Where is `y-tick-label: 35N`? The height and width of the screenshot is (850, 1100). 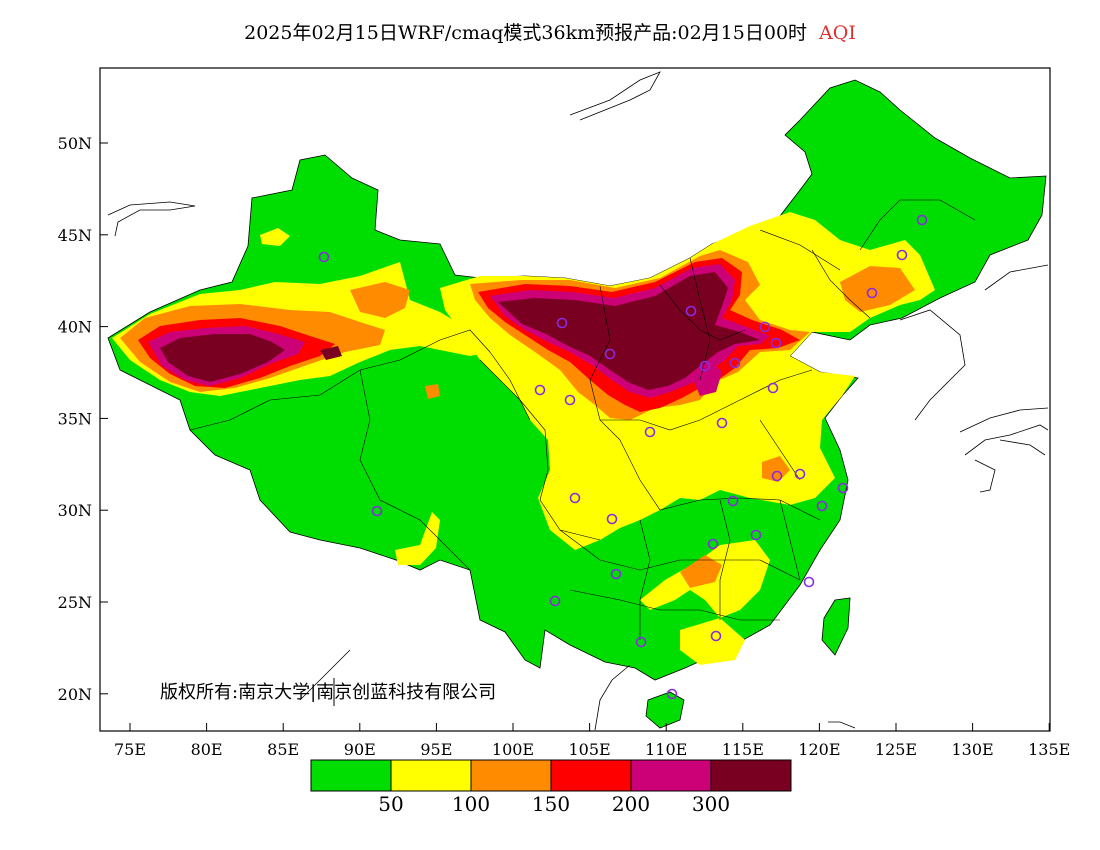 y-tick-label: 35N is located at coordinates (75, 418).